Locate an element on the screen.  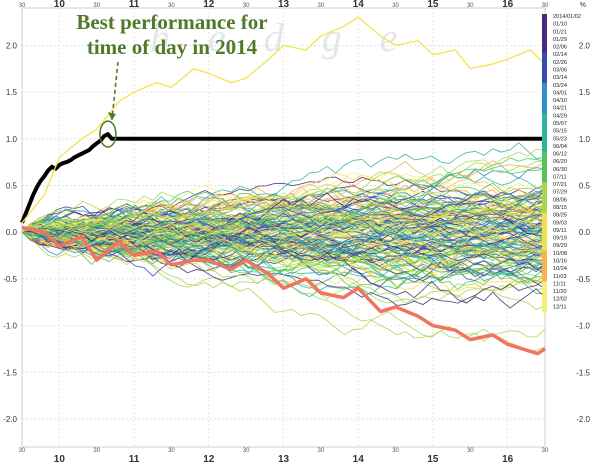
x-tick-label-bottom: 12 is located at coordinates (209, 459).